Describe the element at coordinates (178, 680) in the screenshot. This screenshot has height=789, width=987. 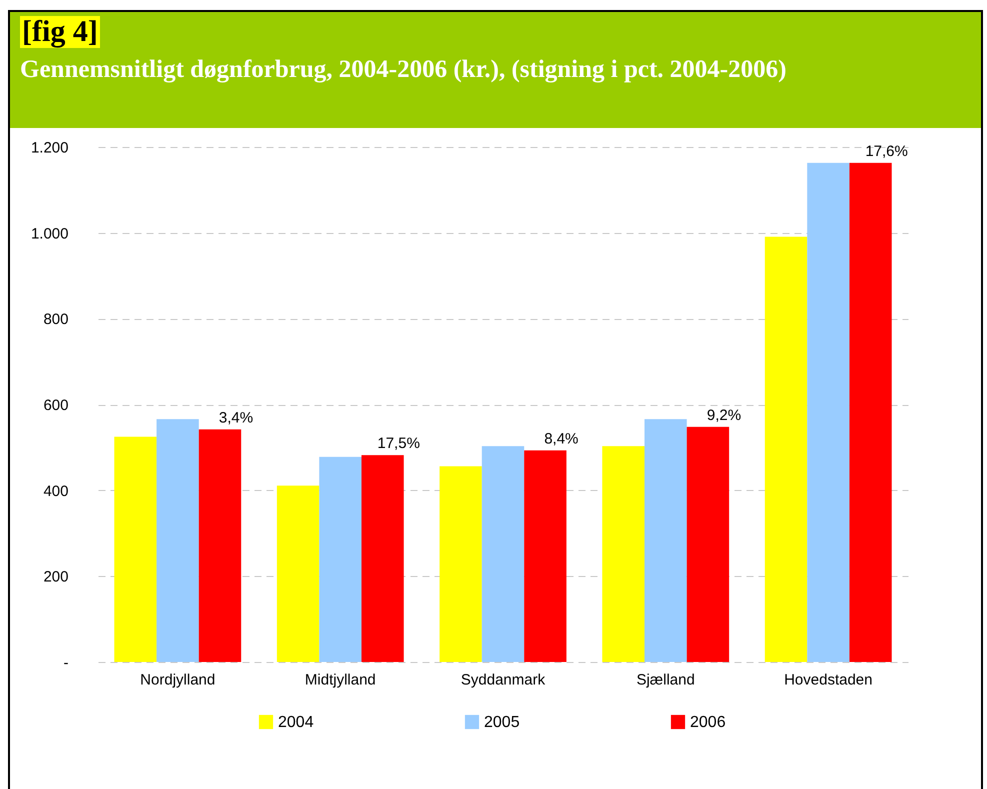
I see `x-tick-label: Nordjylland` at that location.